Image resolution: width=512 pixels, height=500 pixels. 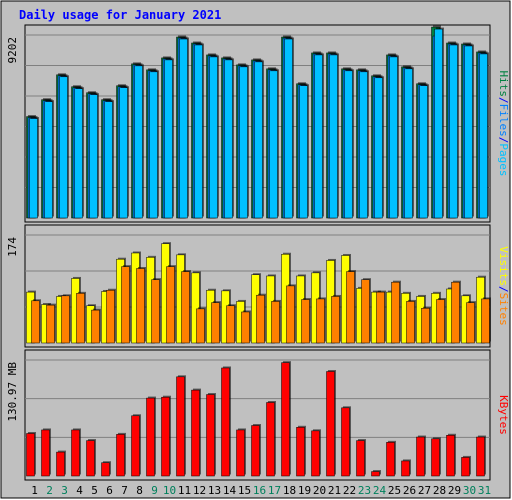 What do you see at coordinates (364, 490) in the screenshot?
I see `day-label-23: 23` at bounding box center [364, 490].